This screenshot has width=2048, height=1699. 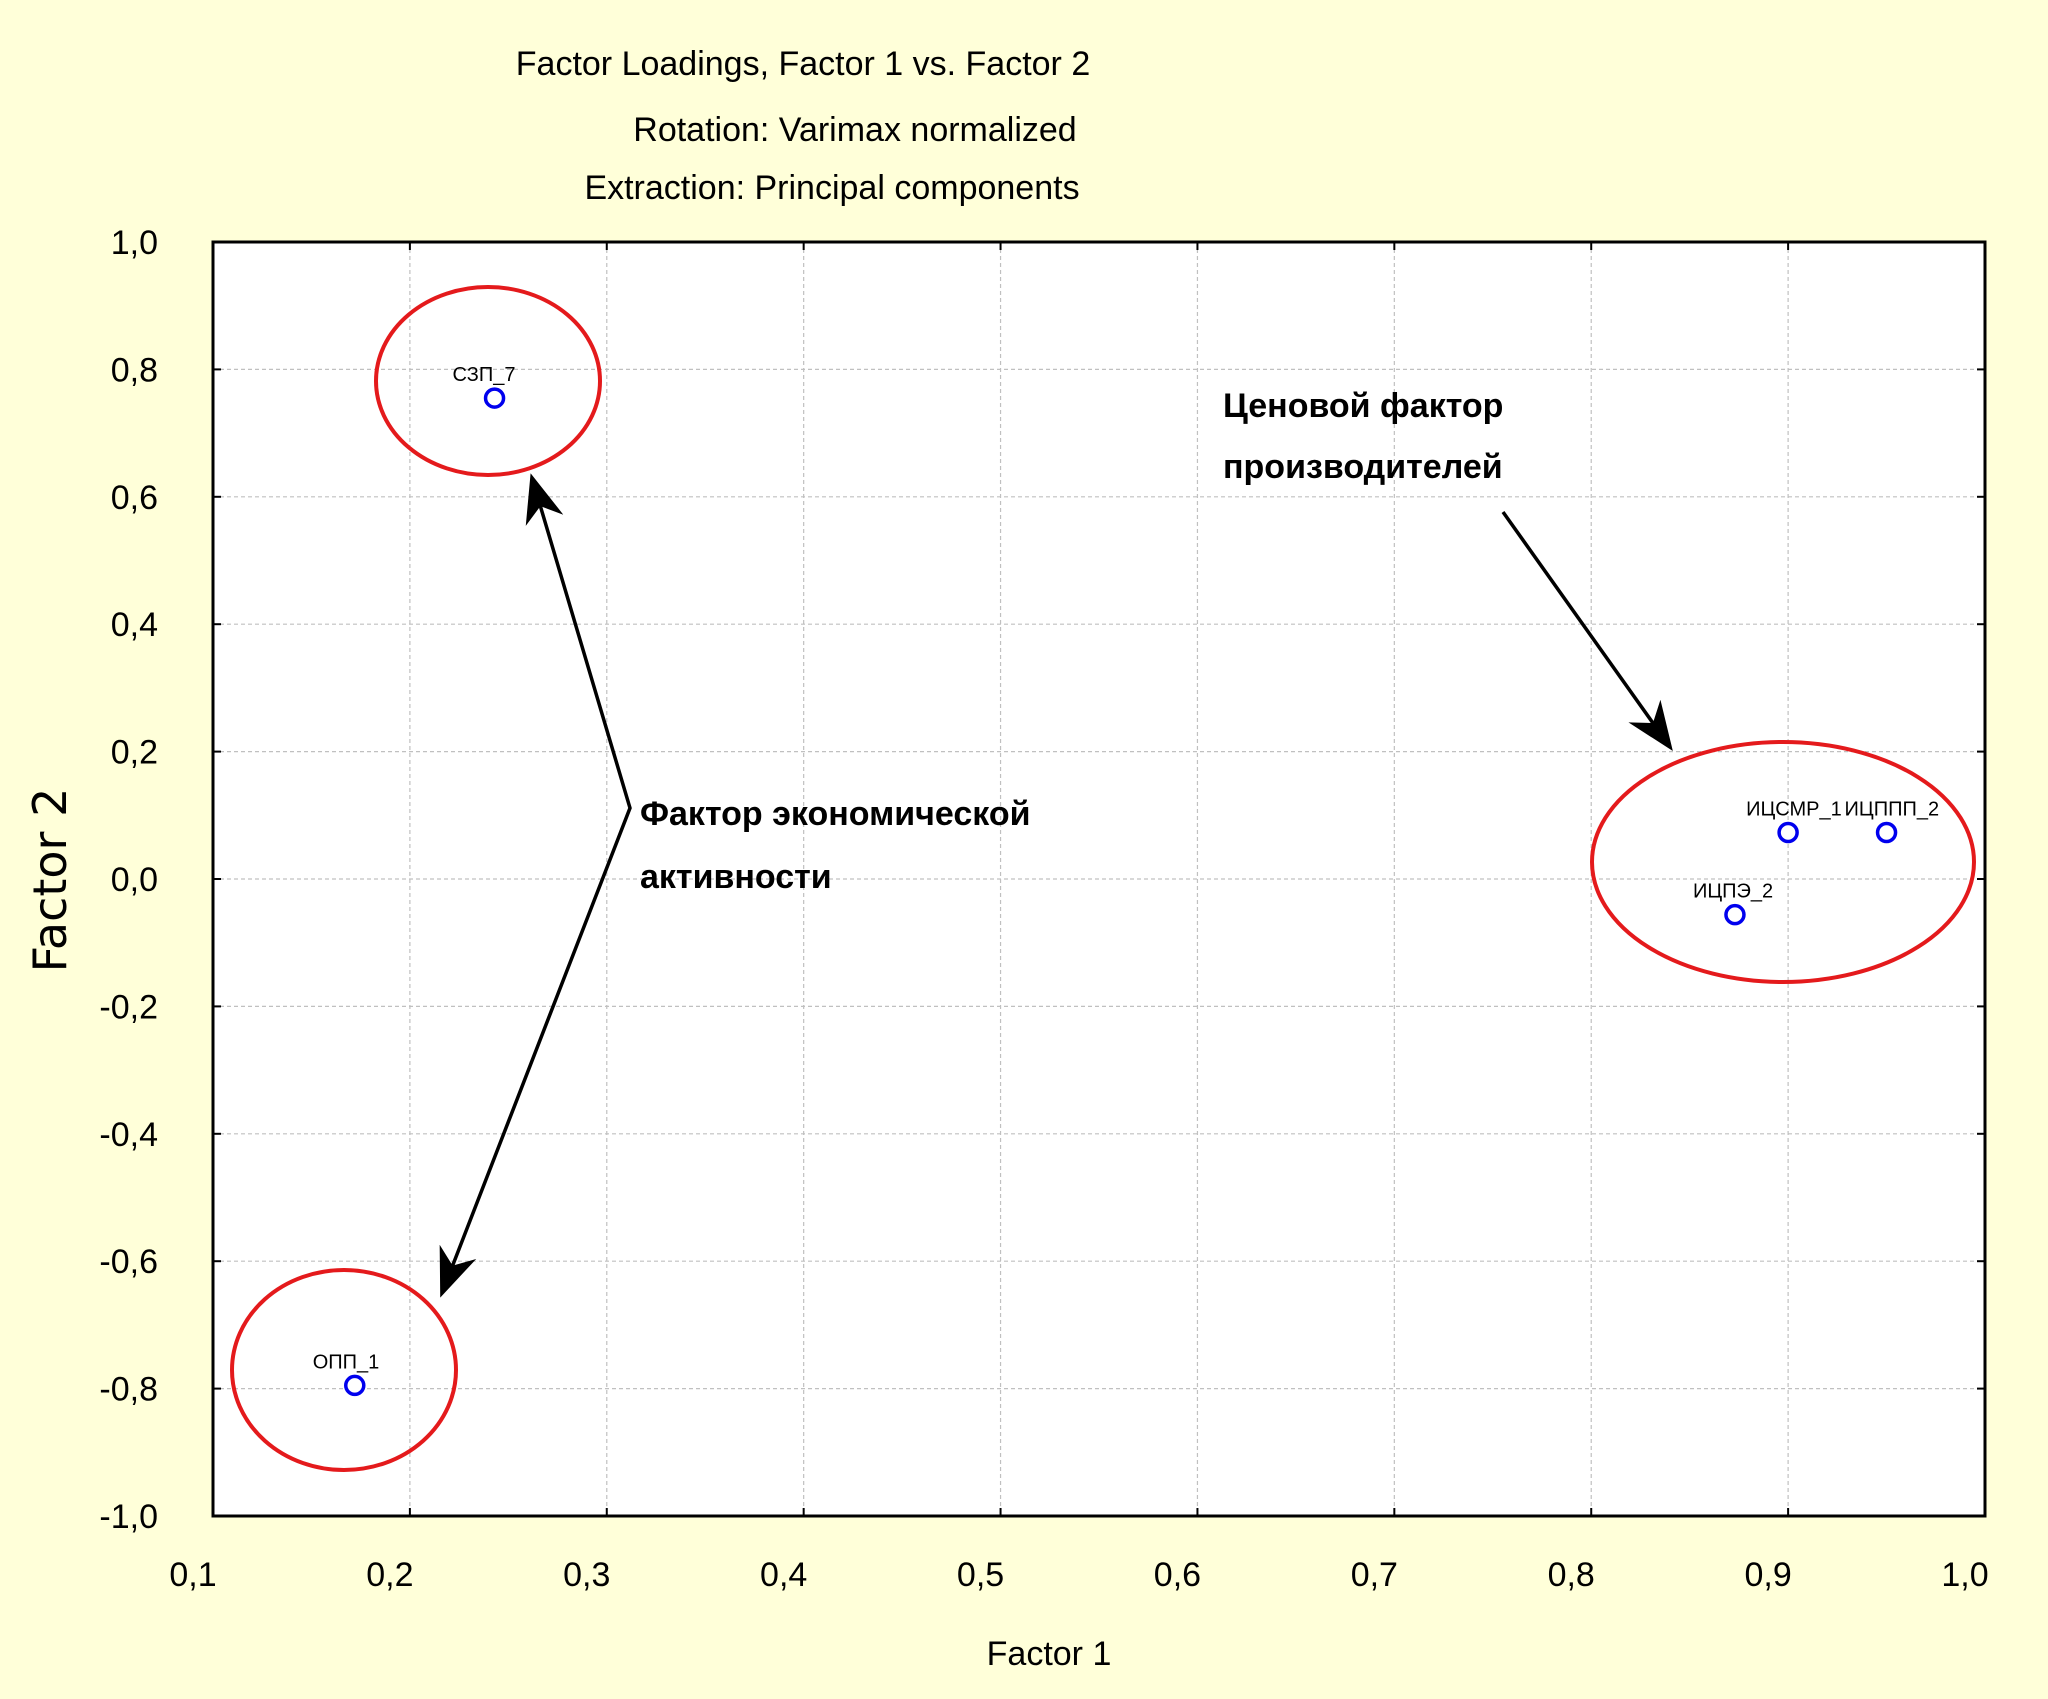 What do you see at coordinates (1587, 630) in the screenshot?
I see `arrow-to-price-cluster` at bounding box center [1587, 630].